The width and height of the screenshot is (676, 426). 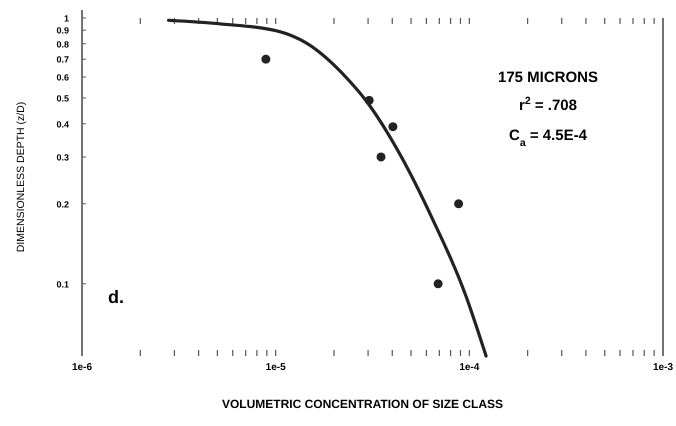 What do you see at coordinates (82, 367) in the screenshot?
I see `x-tick-label: 1e-6` at bounding box center [82, 367].